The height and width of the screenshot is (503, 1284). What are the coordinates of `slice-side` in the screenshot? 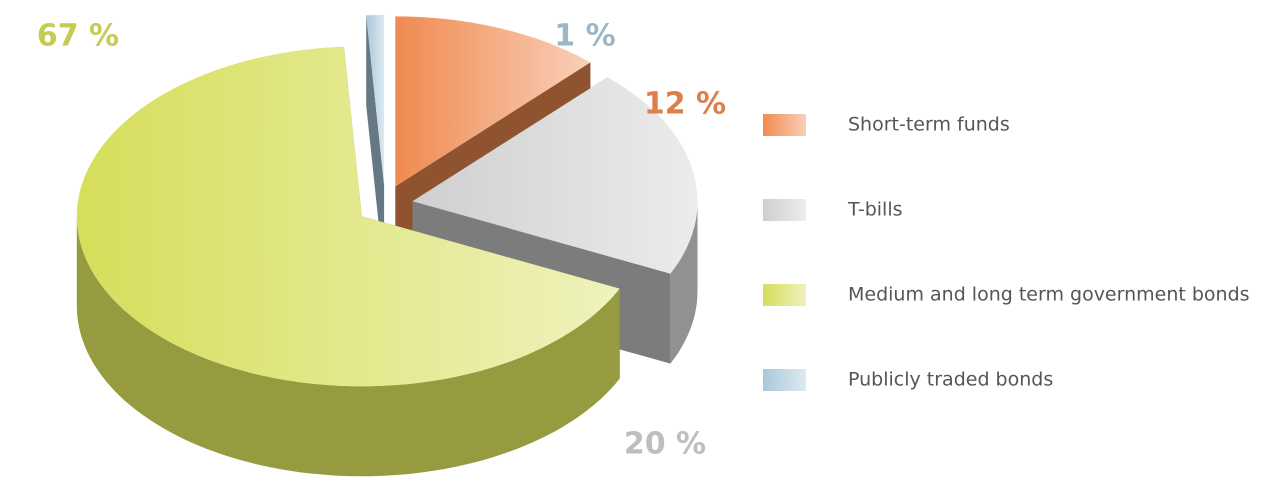 It's located at (375, 145).